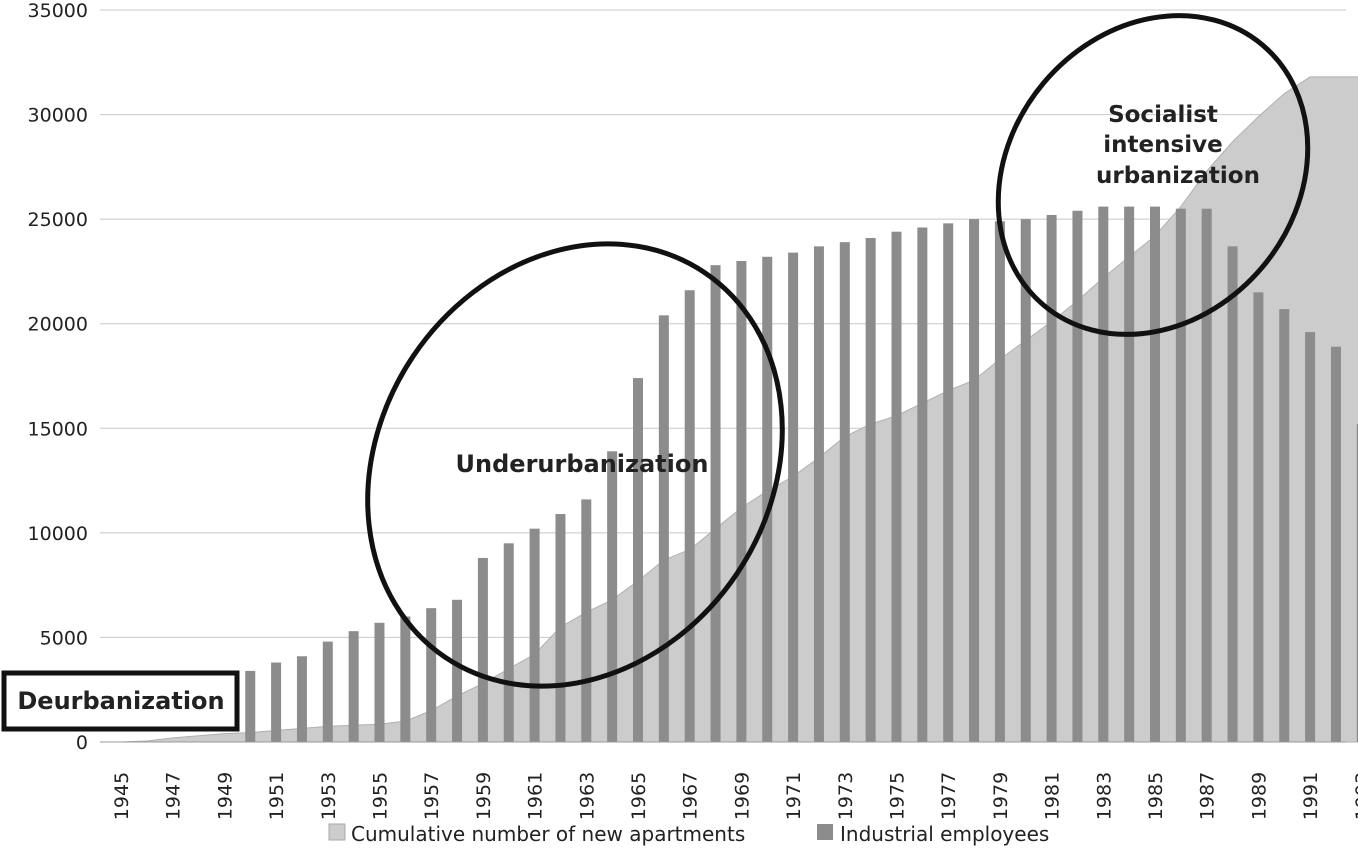 Image resolution: width=1358 pixels, height=850 pixels. Describe the element at coordinates (1104, 796) in the screenshot. I see `x-tick-label: 1983` at that location.